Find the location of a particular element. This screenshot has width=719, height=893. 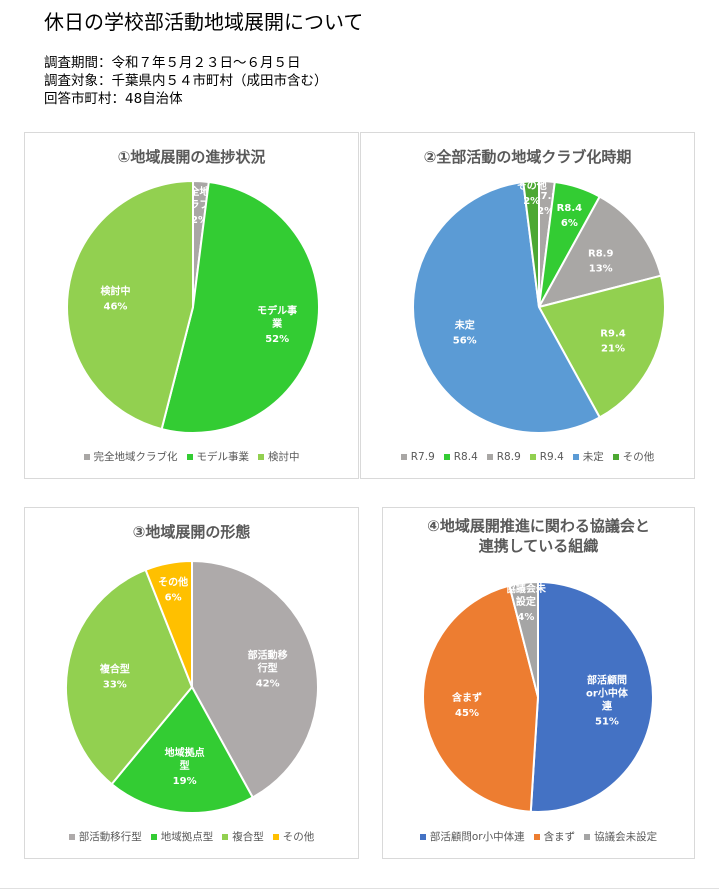

legend-entry: 地域拠点型 is located at coordinates (182, 836).